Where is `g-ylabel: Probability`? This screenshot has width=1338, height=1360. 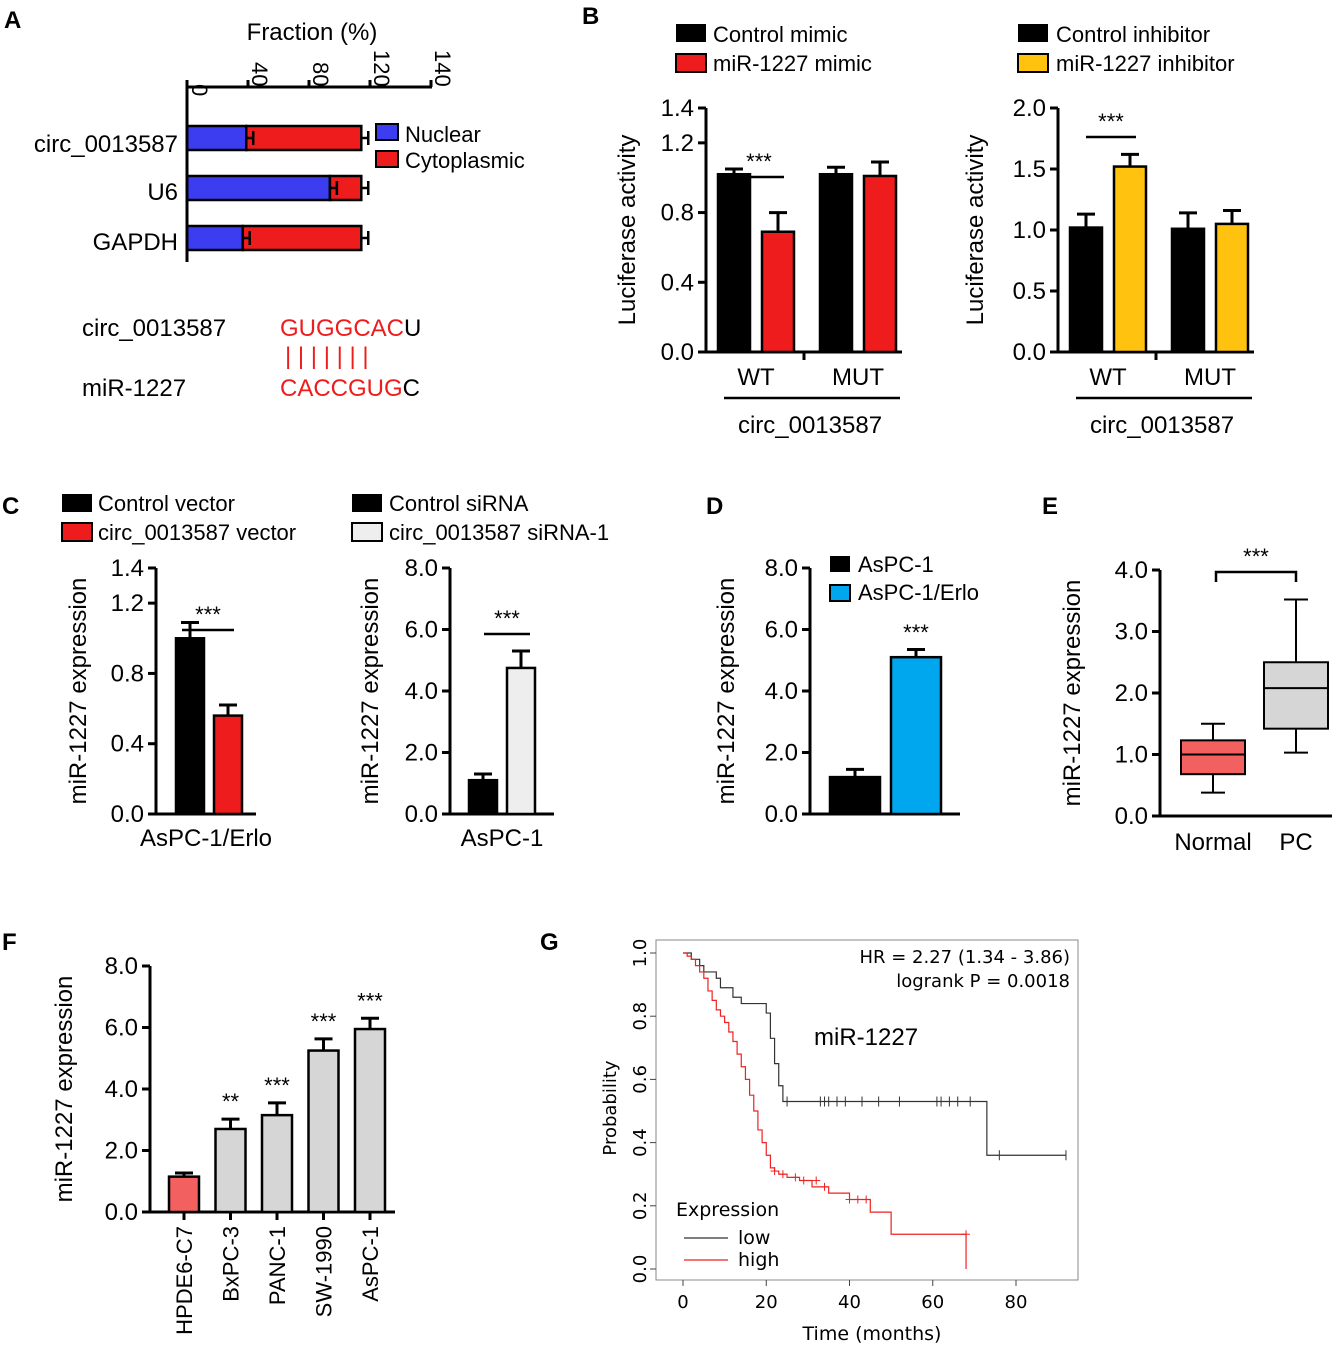
g-ylabel: Probability is located at coordinates (610, 1107).